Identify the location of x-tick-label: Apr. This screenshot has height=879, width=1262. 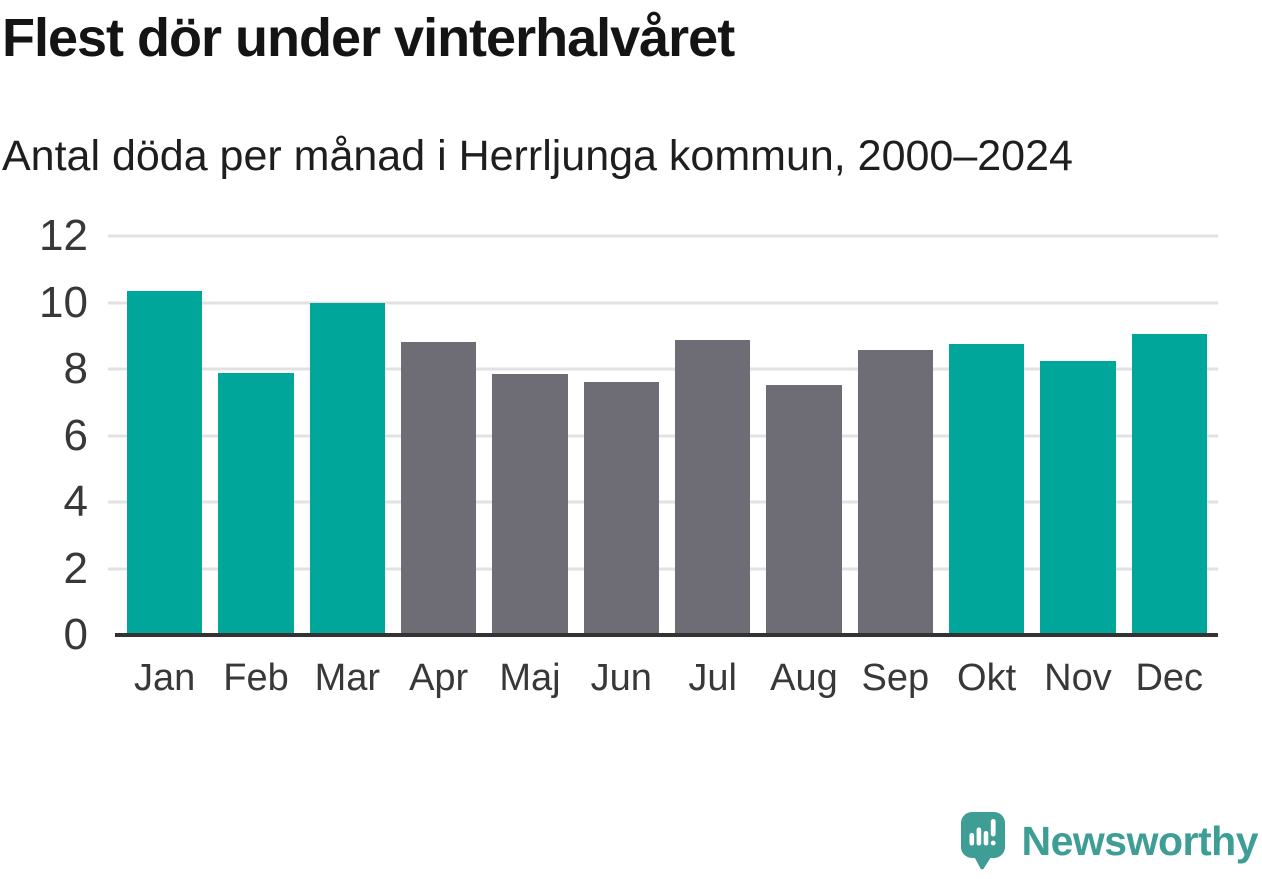
(439, 678).